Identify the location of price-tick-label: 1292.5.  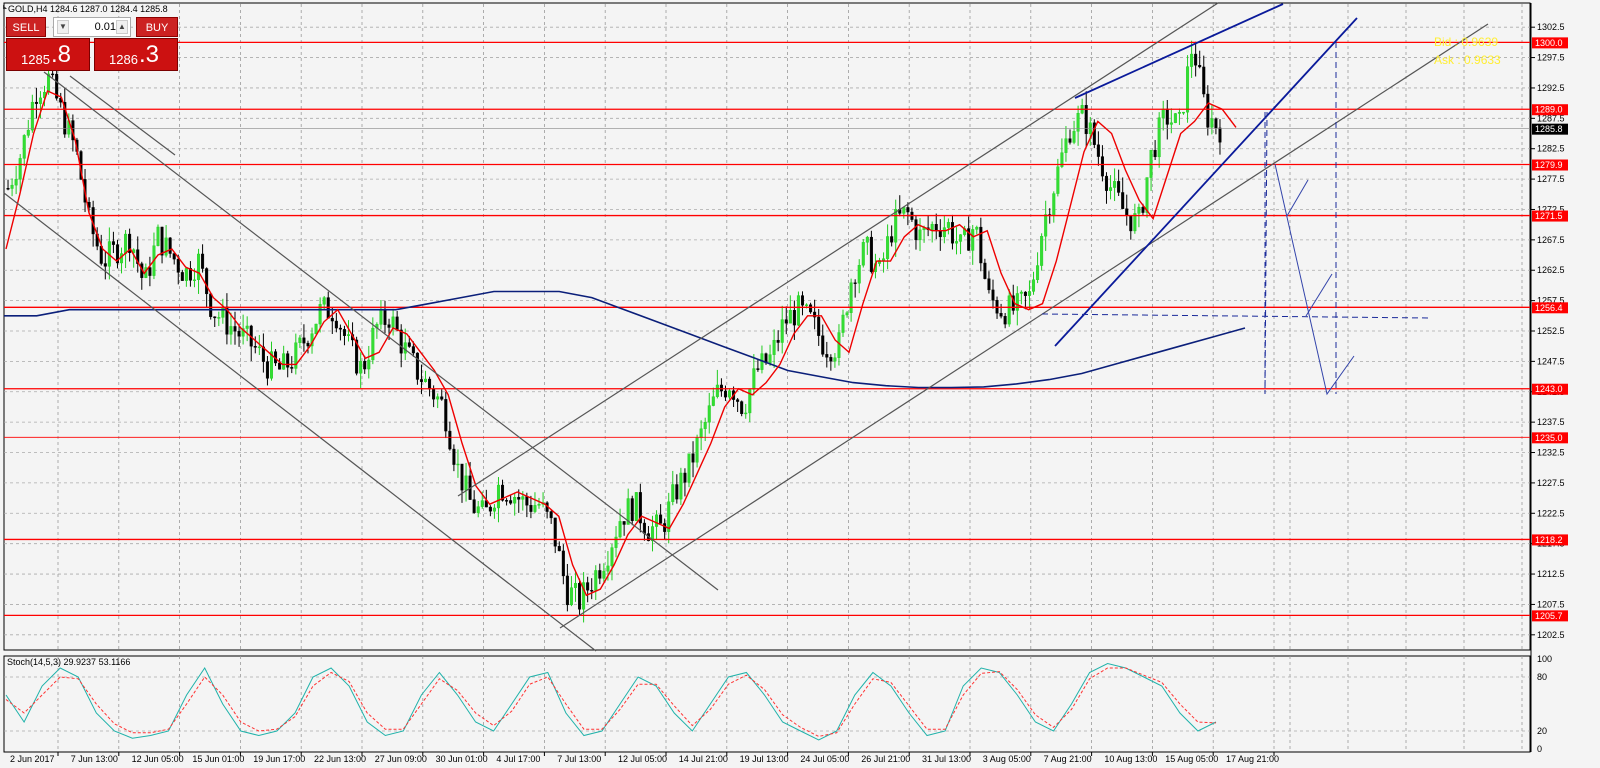
(1551, 88).